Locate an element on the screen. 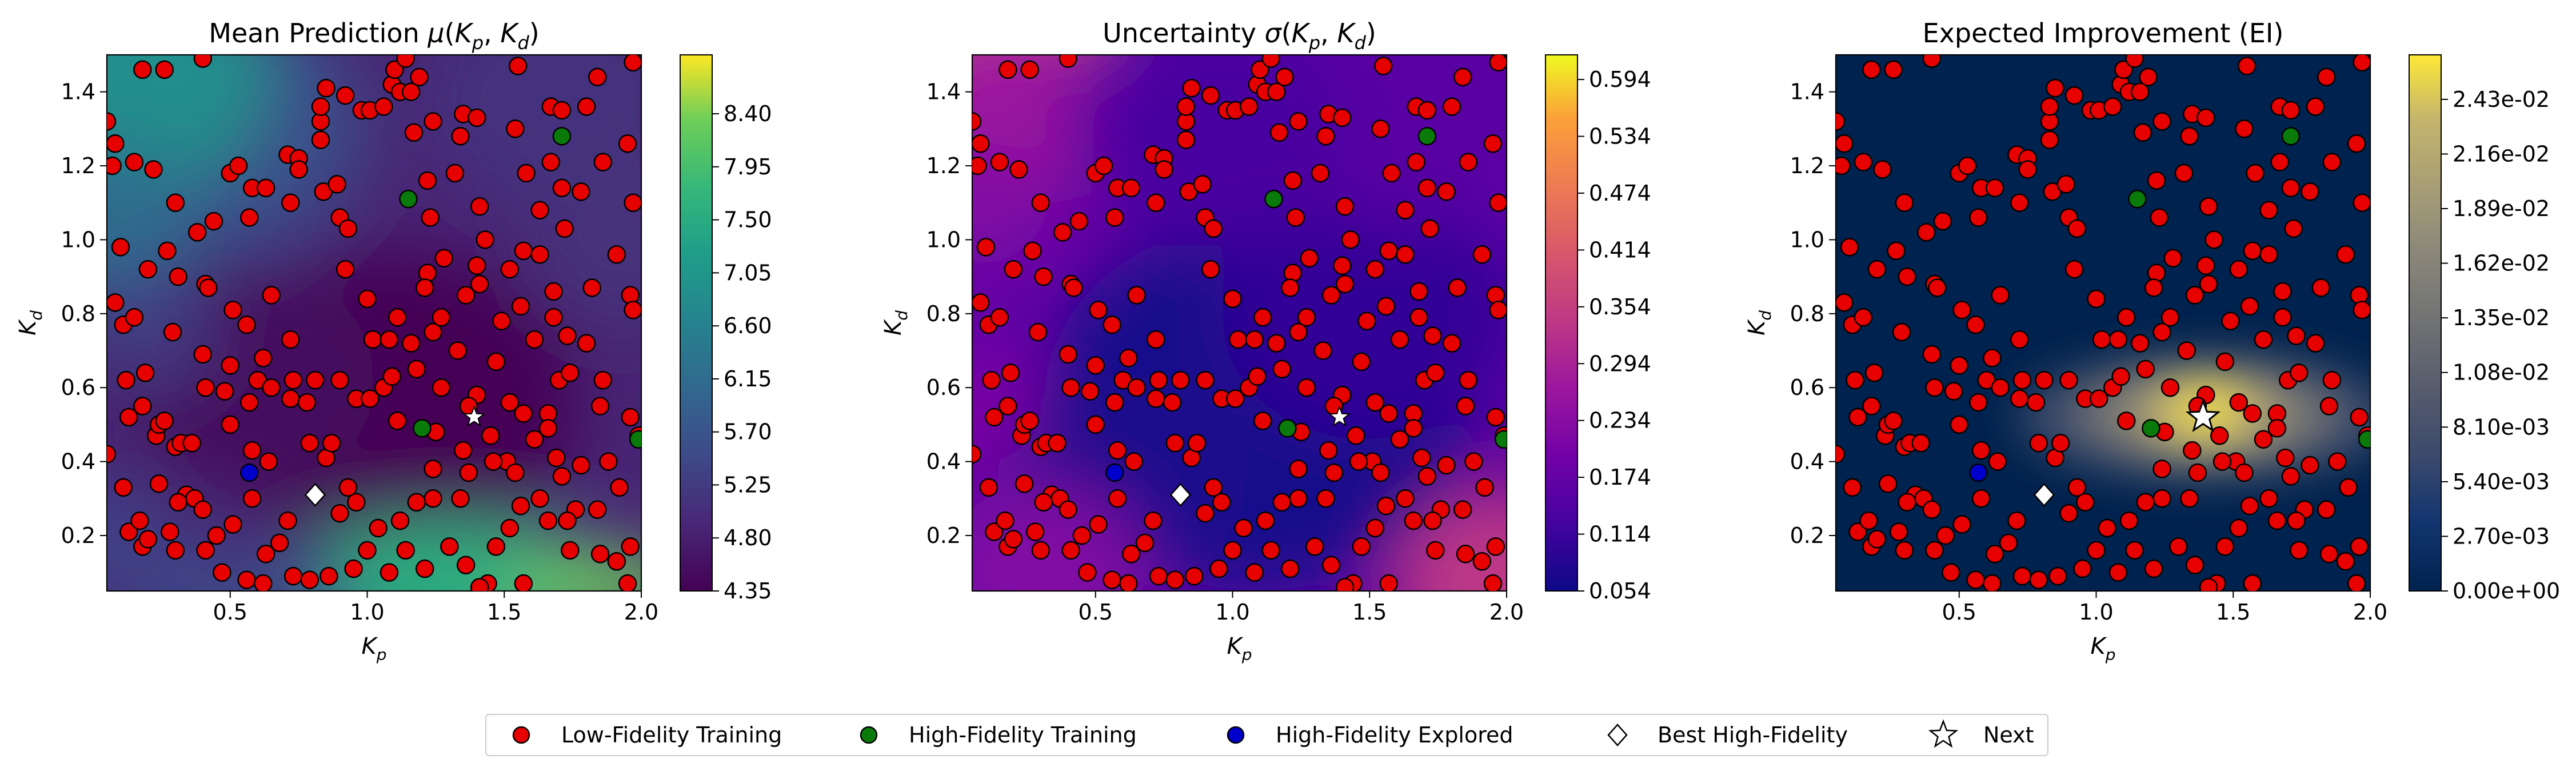  colorbar-tick-label: 6.15 is located at coordinates (748, 379).